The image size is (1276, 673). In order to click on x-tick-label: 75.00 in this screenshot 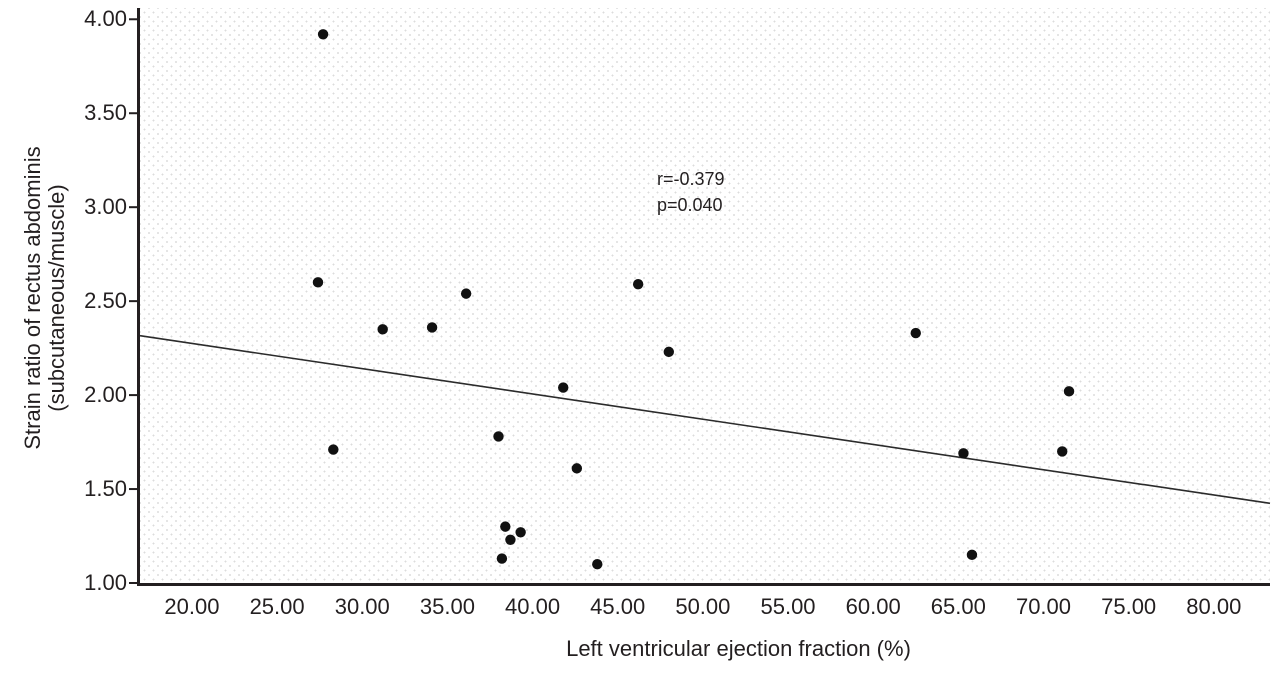, I will do `click(1129, 606)`.